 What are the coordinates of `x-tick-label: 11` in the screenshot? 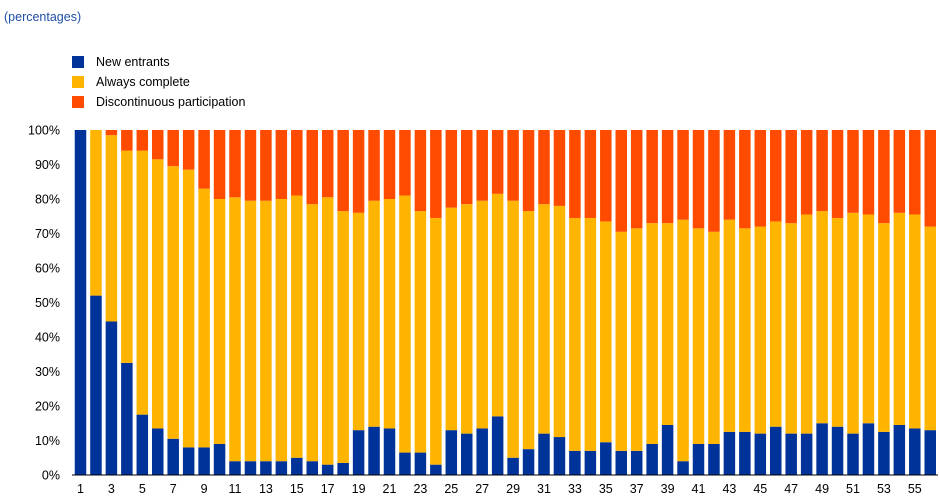 It's located at (235, 489).